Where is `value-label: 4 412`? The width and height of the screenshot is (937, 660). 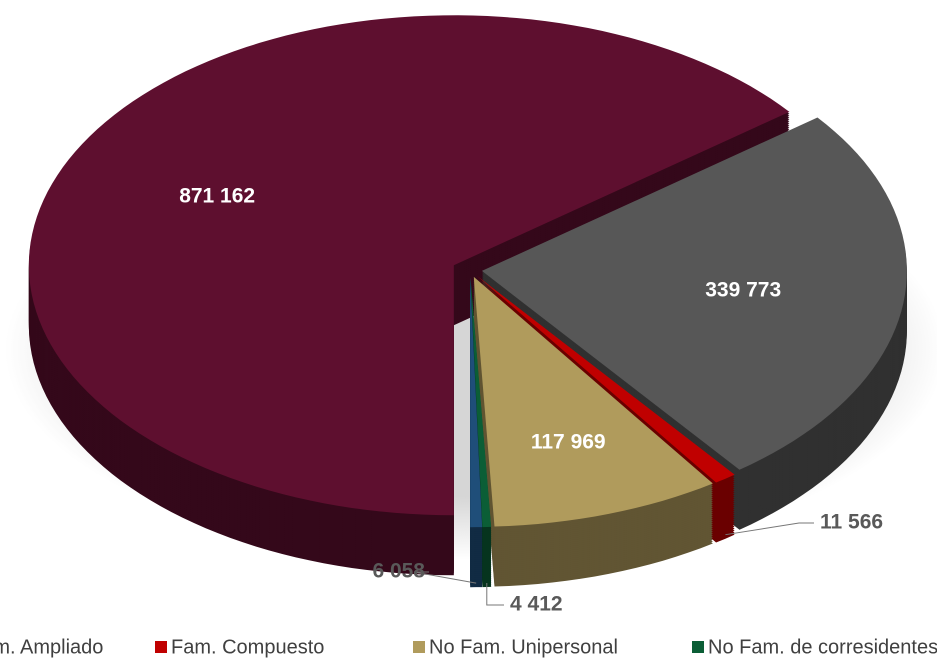
value-label: 4 412 is located at coordinates (536, 604).